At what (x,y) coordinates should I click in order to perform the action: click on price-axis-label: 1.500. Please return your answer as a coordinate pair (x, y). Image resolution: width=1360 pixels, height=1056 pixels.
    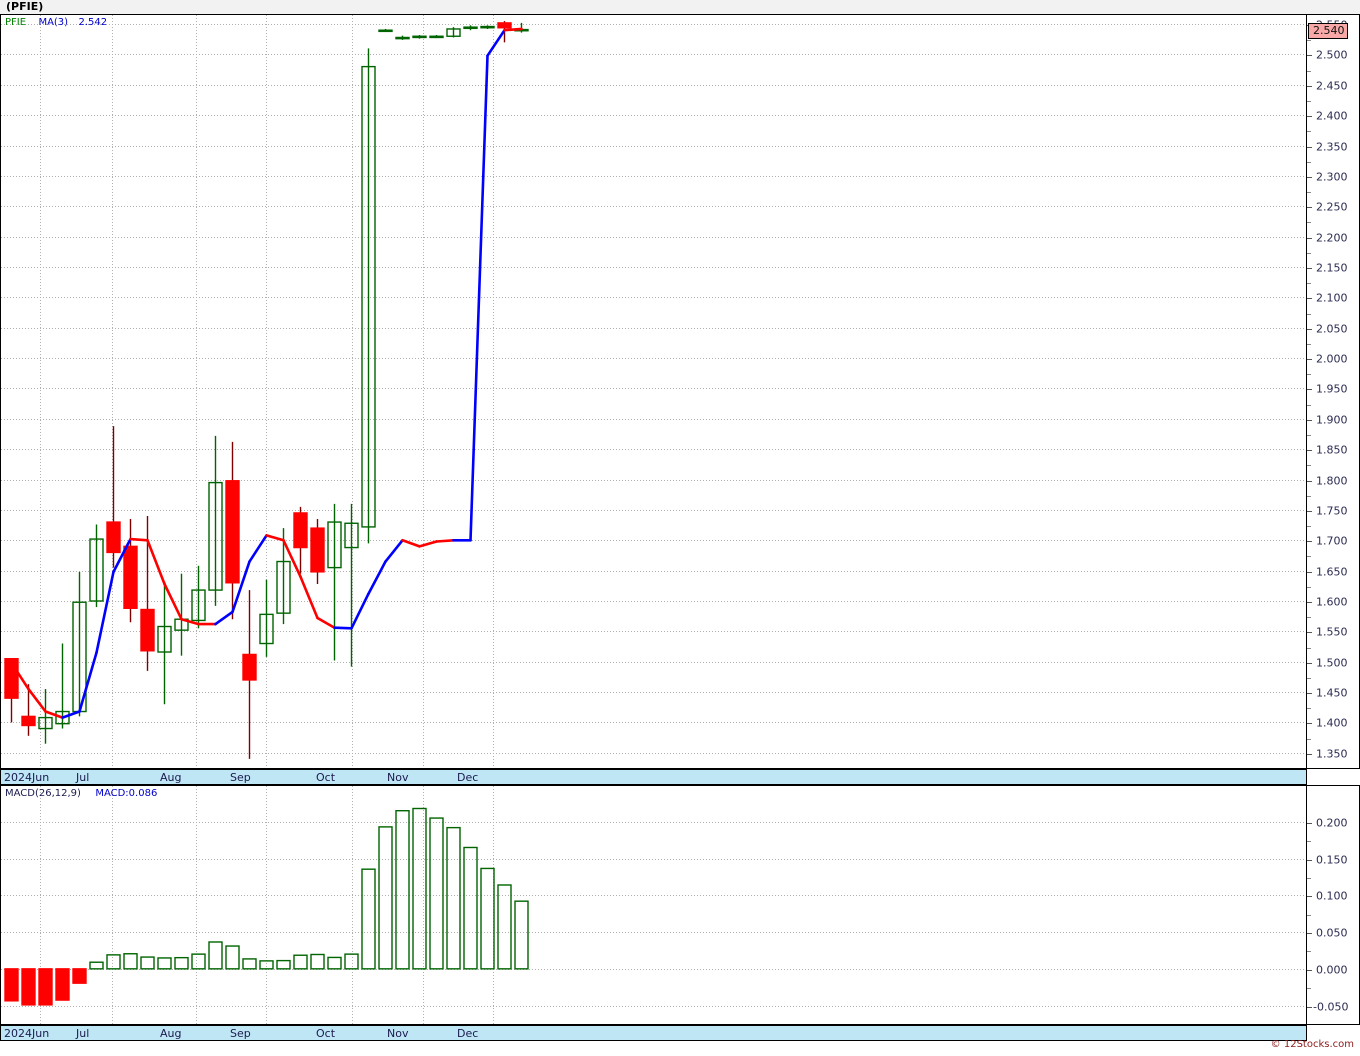
    Looking at the image, I should click on (1332, 663).